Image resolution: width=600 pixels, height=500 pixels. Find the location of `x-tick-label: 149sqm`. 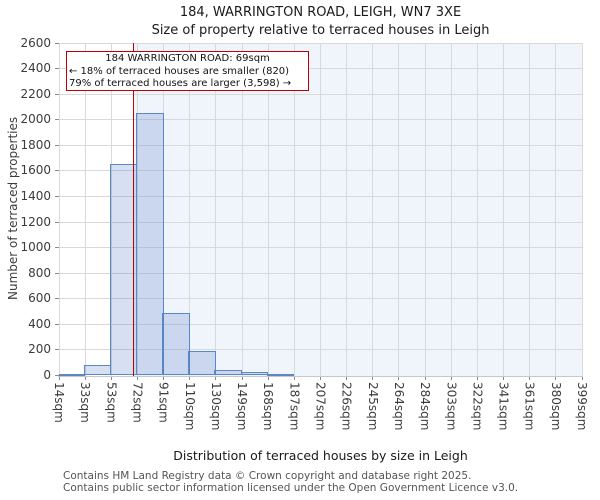

x-tick-label: 149sqm is located at coordinates (242, 405).